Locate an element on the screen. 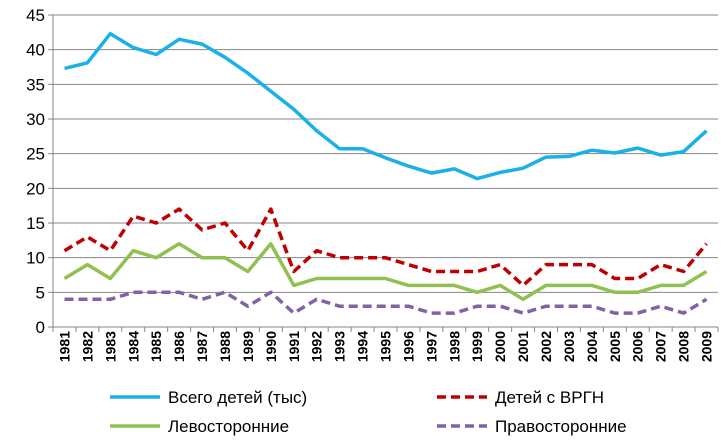 The image size is (725, 448). legend-label-2: Левосторонние is located at coordinates (228, 426).